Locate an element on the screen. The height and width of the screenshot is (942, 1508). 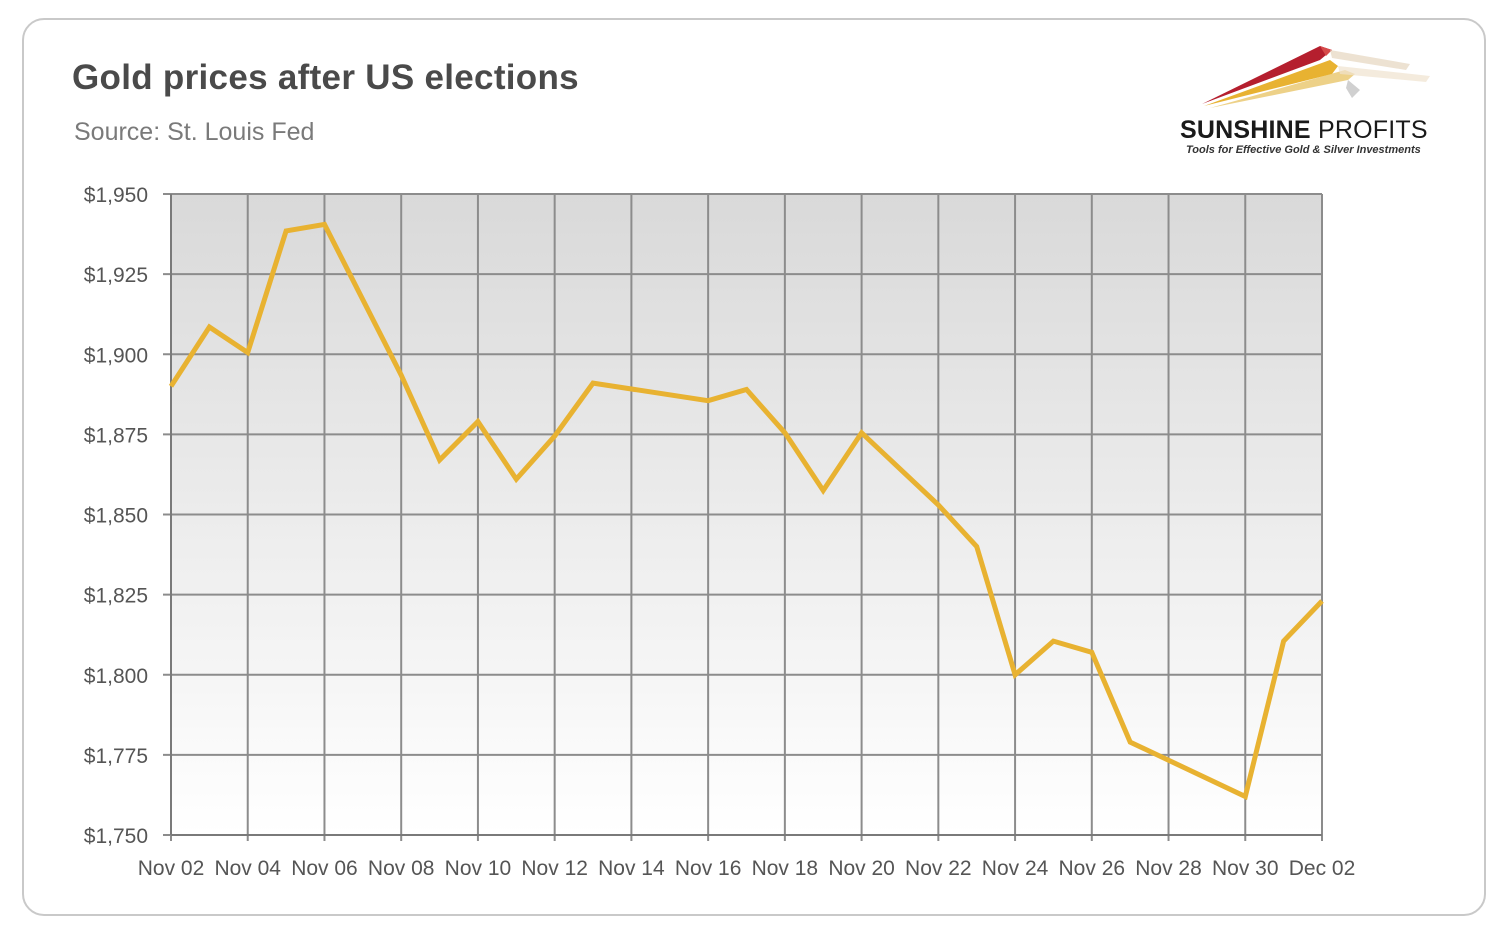
y-tick-label: $1,875 is located at coordinates (116, 435).